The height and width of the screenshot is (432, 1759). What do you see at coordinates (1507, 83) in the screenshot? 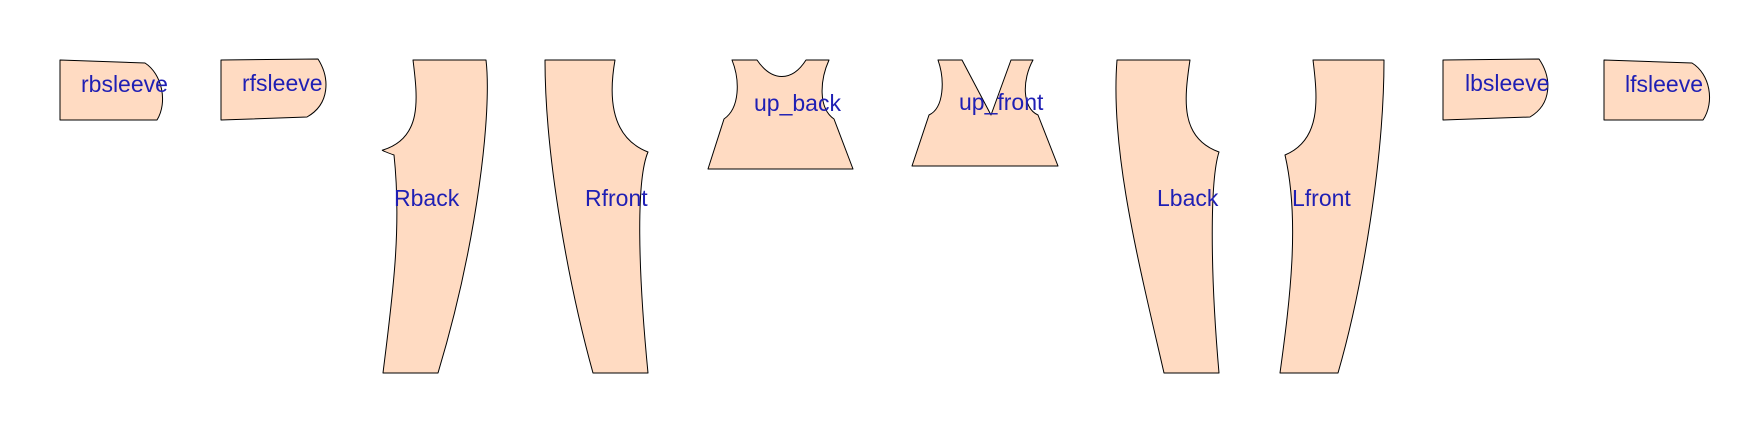
I see `label-lbsleeve: lbsleeve` at bounding box center [1507, 83].